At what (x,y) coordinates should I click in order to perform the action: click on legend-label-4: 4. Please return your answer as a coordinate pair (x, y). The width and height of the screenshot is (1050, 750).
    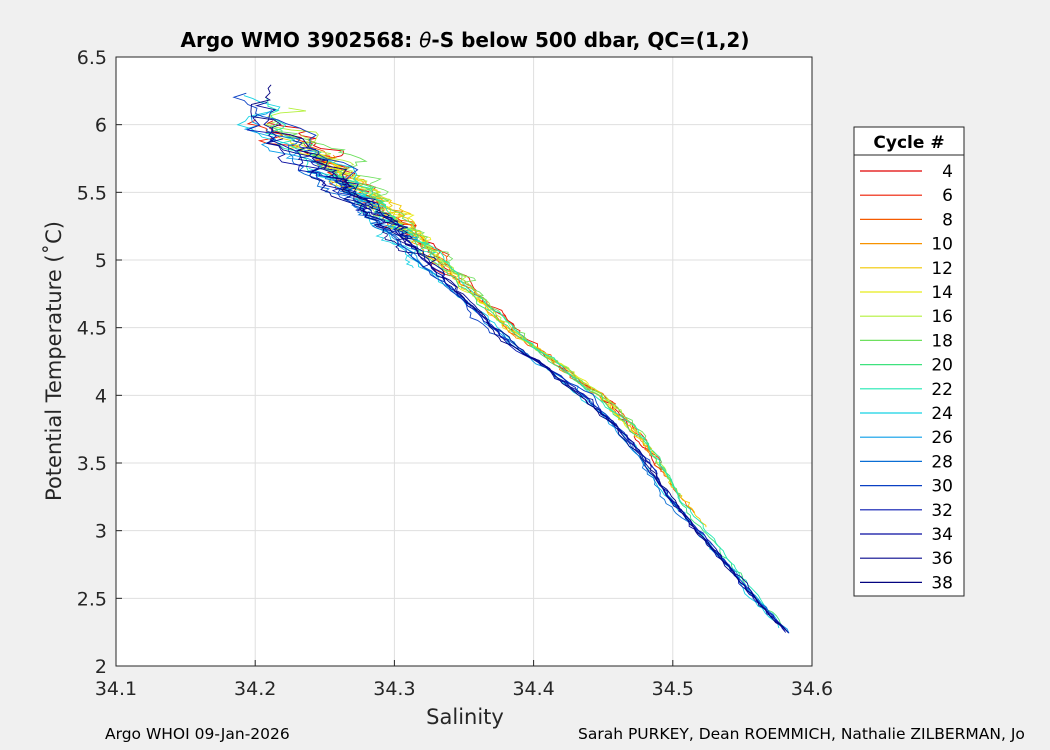
    Looking at the image, I should click on (947, 172).